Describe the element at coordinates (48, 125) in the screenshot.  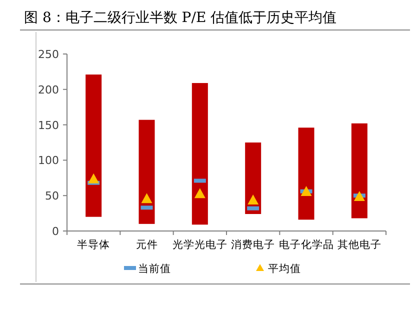
I see `y-tick-label: 150` at that location.